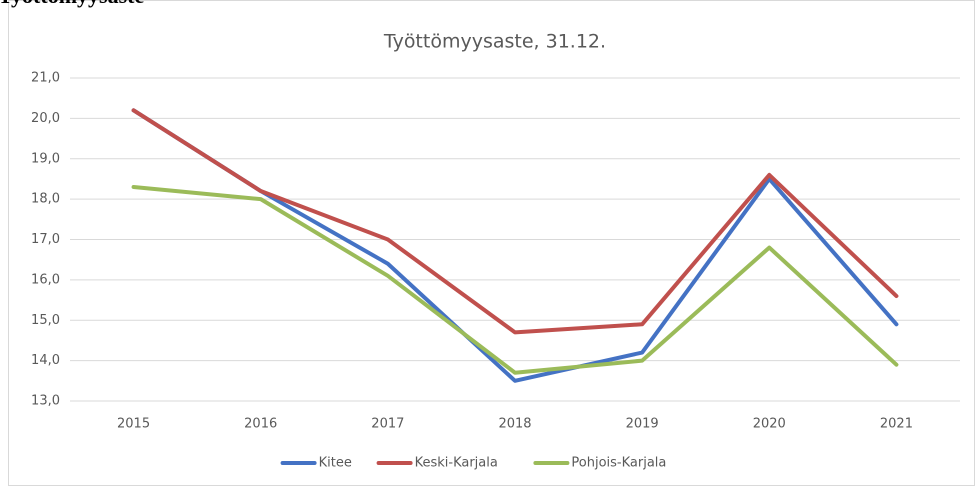 This screenshot has width=976, height=491. Describe the element at coordinates (45, 158) in the screenshot. I see `y-tick-label: 19,0` at that location.